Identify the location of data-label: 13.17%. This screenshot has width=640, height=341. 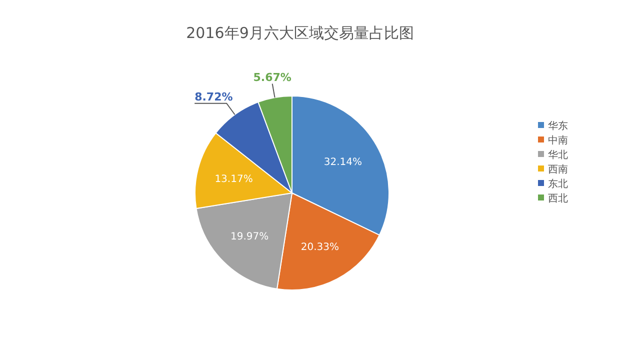
(233, 179).